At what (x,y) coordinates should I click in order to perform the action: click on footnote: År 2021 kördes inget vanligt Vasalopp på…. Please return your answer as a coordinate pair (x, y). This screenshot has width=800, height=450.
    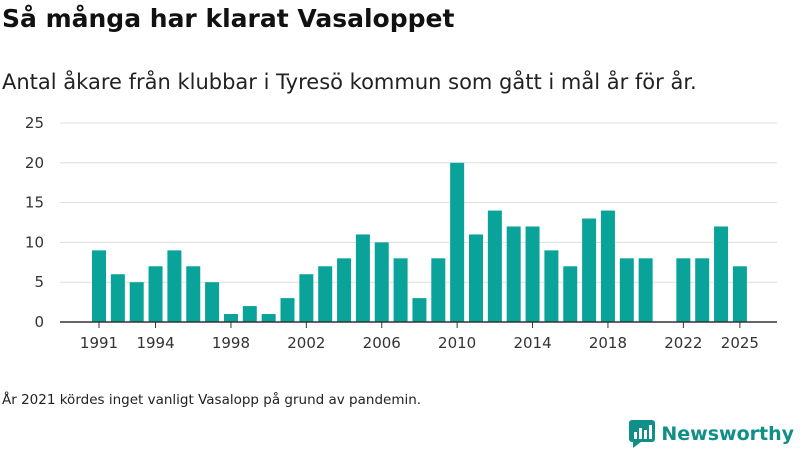
    Looking at the image, I should click on (212, 400).